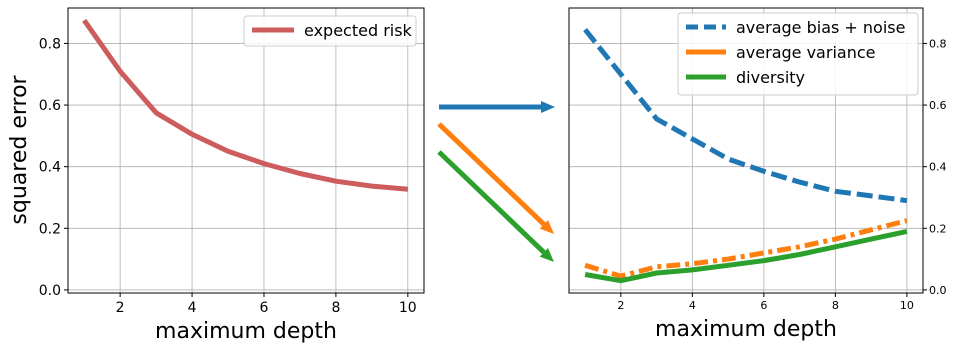 The image size is (953, 344). What do you see at coordinates (546, 254) in the screenshot?
I see `arrow-green-head` at bounding box center [546, 254].